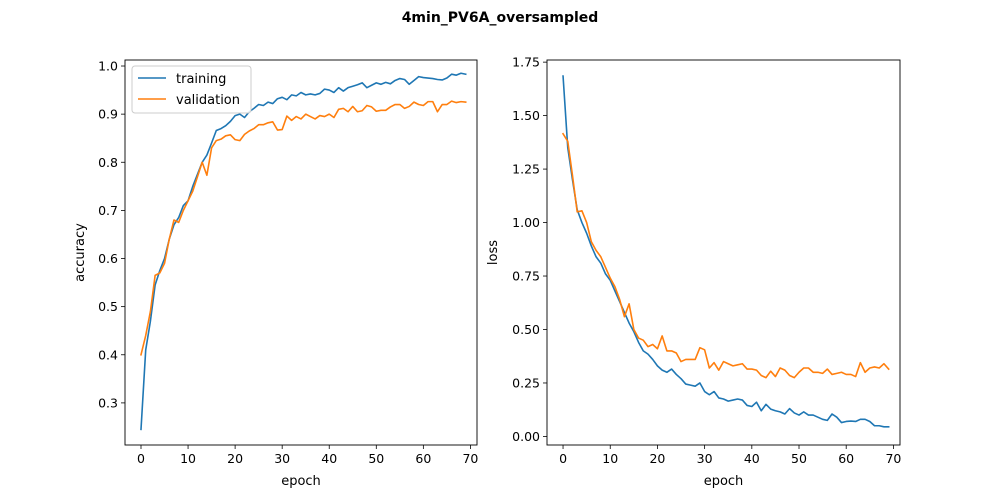 The image size is (1000, 500). What do you see at coordinates (108, 306) in the screenshot?
I see `accuracy-y-tick-label: 0.5` at bounding box center [108, 306].